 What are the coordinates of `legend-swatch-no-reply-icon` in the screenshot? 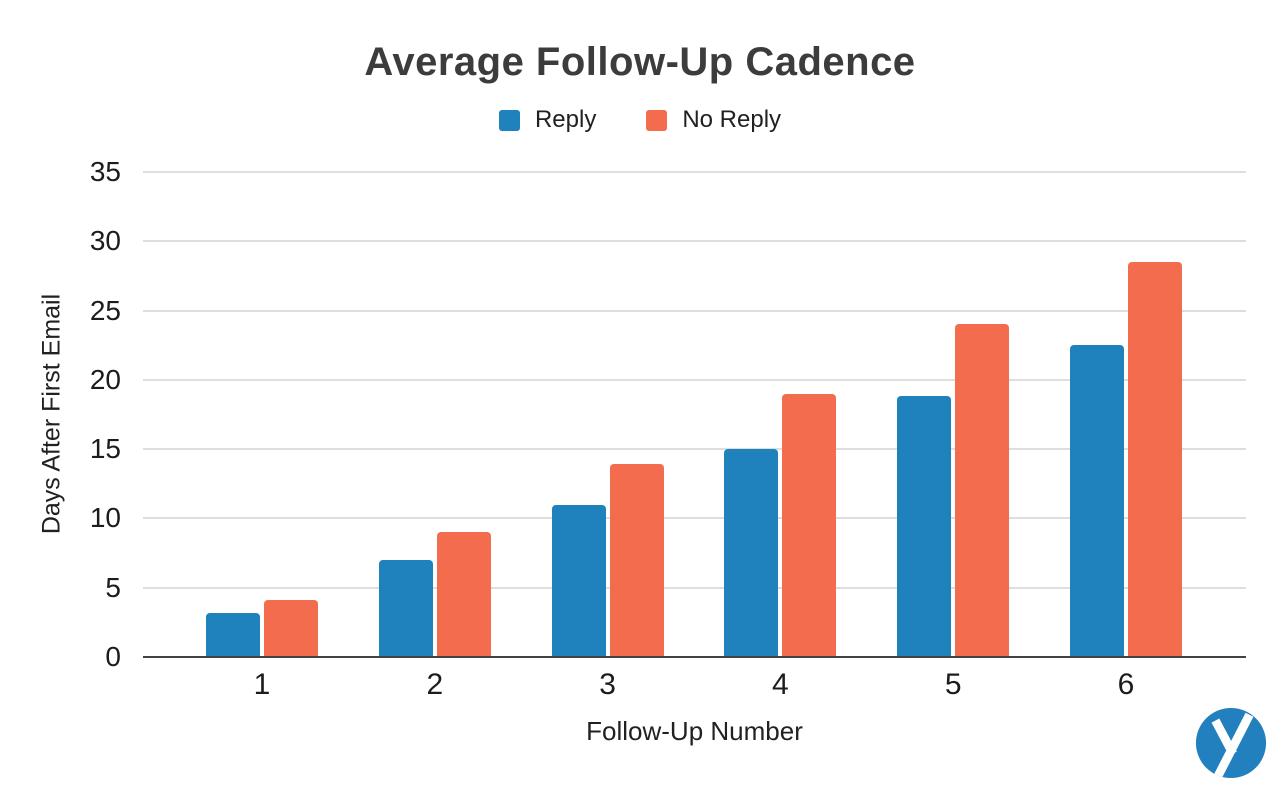 It's located at (657, 120).